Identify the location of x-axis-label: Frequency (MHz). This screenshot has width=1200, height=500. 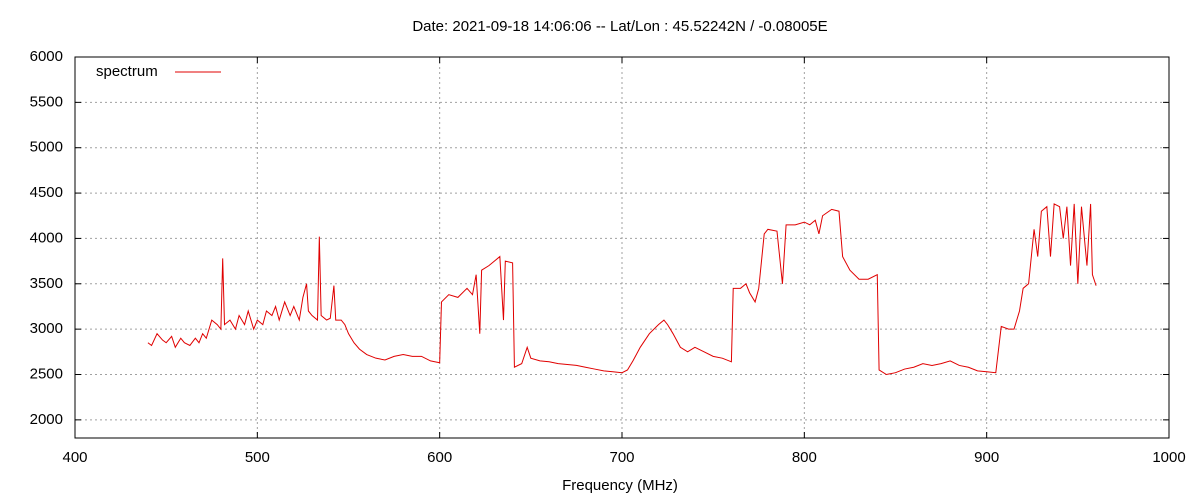
(620, 485).